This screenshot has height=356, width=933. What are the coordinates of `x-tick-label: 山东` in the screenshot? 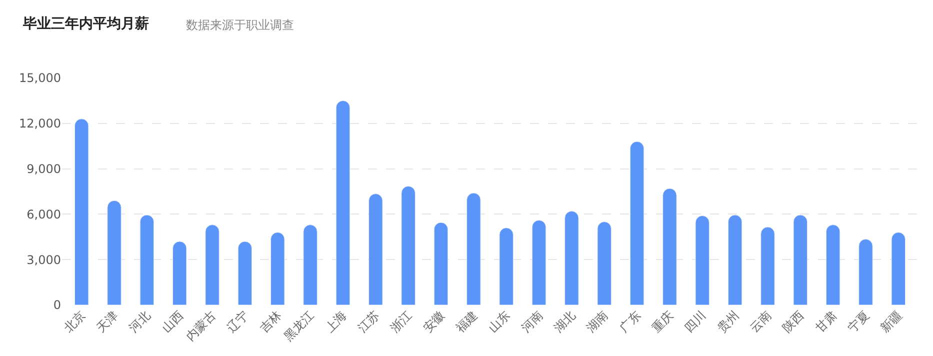 It's located at (499, 322).